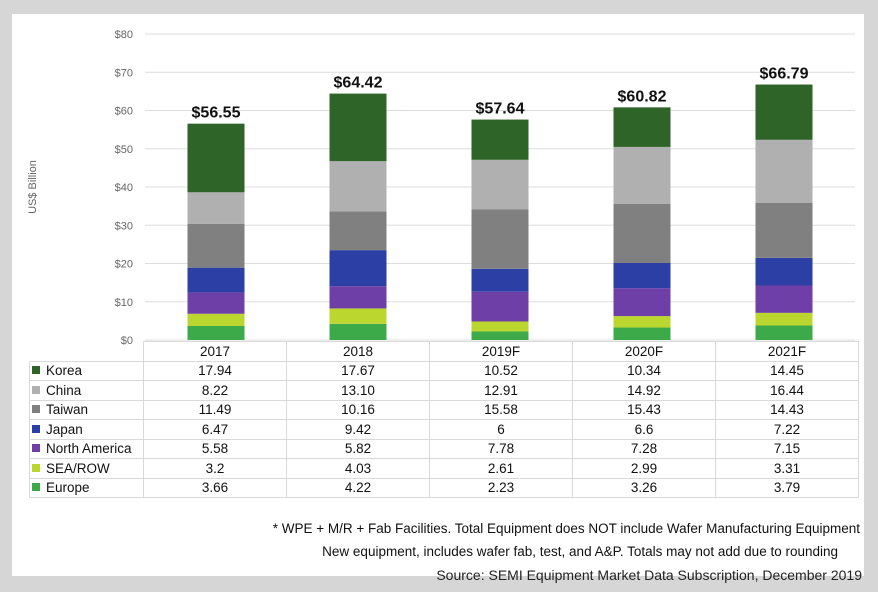 This screenshot has height=592, width=878. What do you see at coordinates (124, 265) in the screenshot?
I see `y-tick-label: $20` at bounding box center [124, 265].